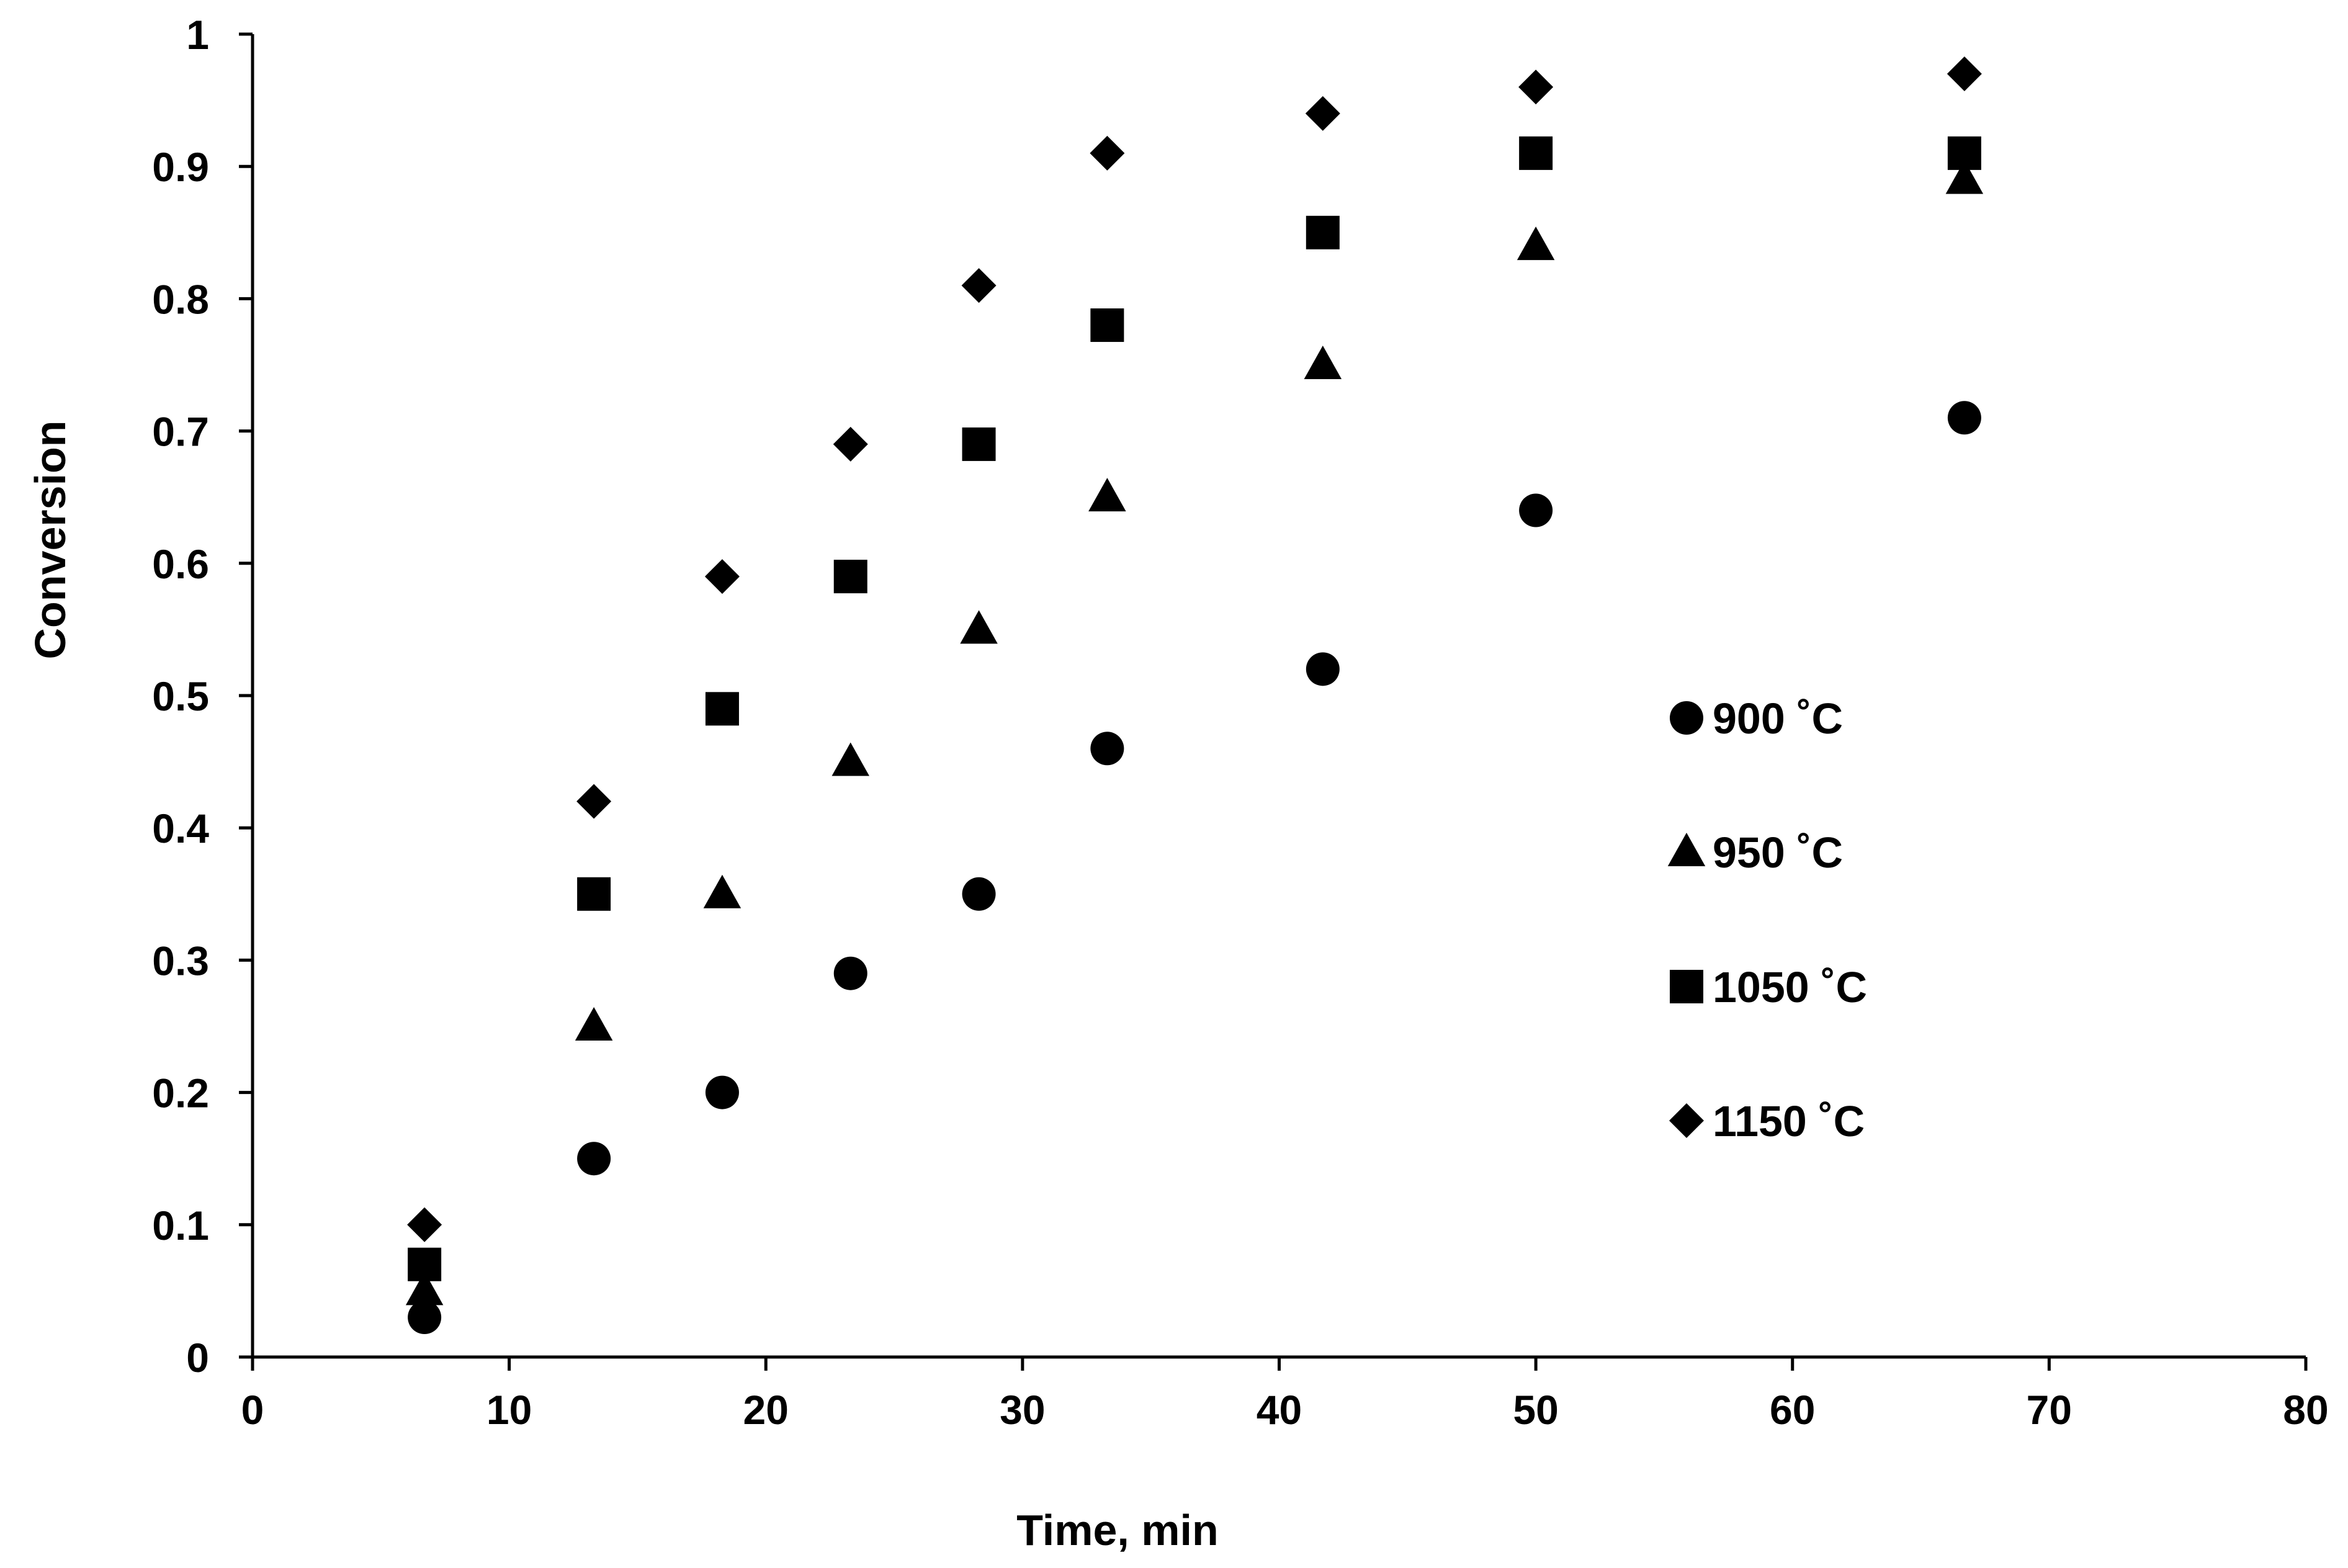 The height and width of the screenshot is (1568, 2348). What do you see at coordinates (1117, 1530) in the screenshot?
I see `x-axis-title: Time, min` at bounding box center [1117, 1530].